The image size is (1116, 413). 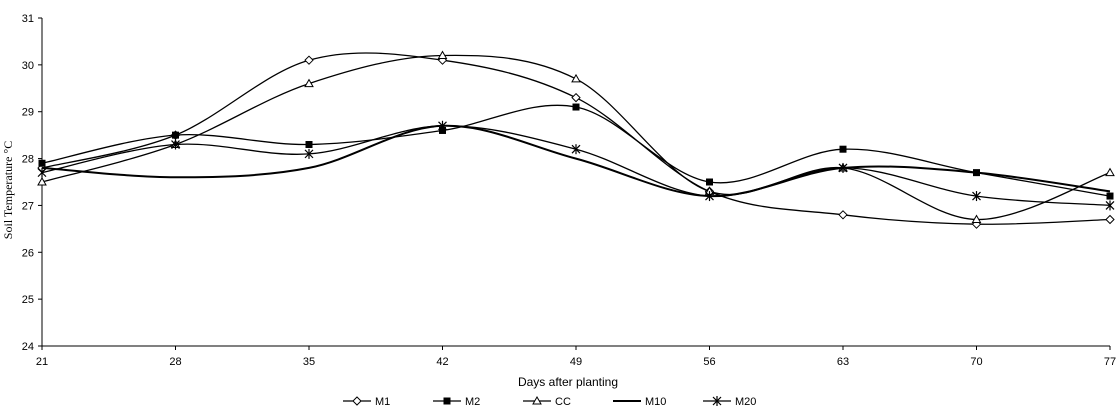 I want to click on x-tick-label: 70, so click(x=976, y=362).